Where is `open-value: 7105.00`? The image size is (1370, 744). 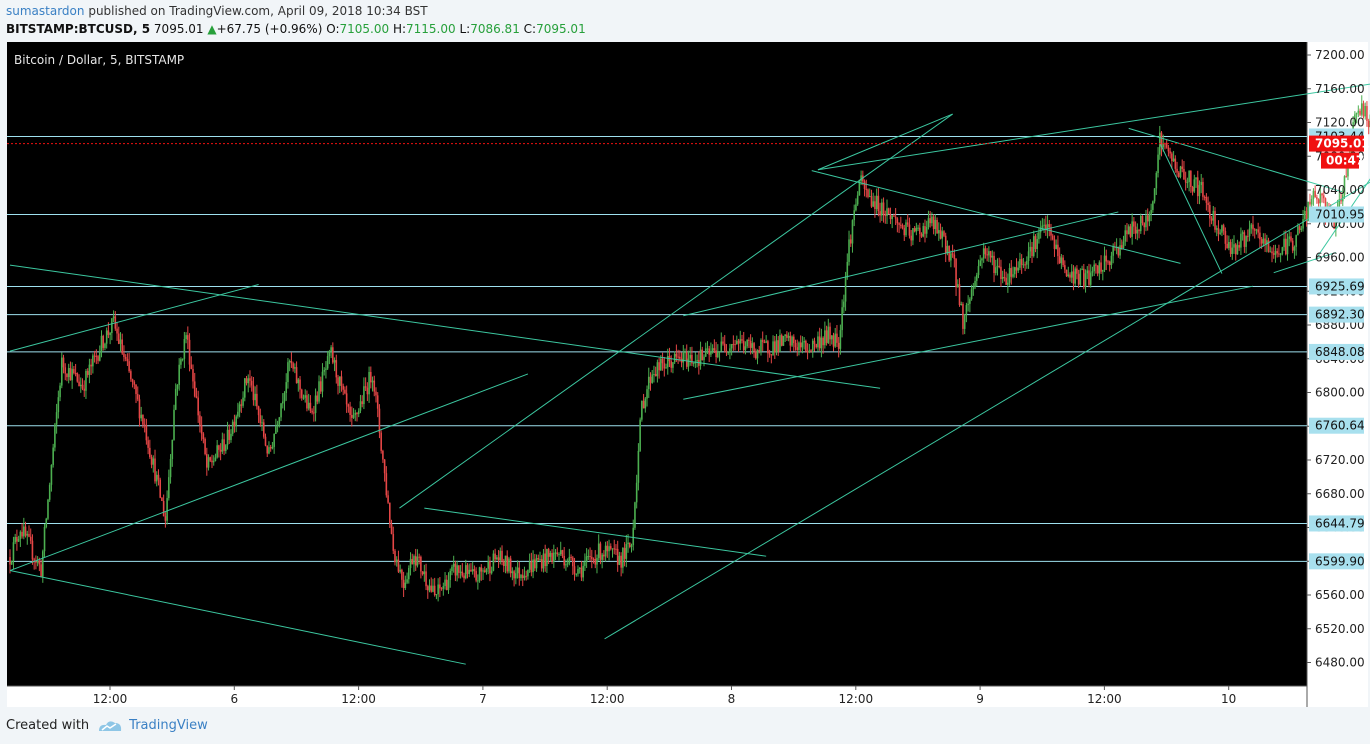
open-value: 7105.00 is located at coordinates (364, 29).